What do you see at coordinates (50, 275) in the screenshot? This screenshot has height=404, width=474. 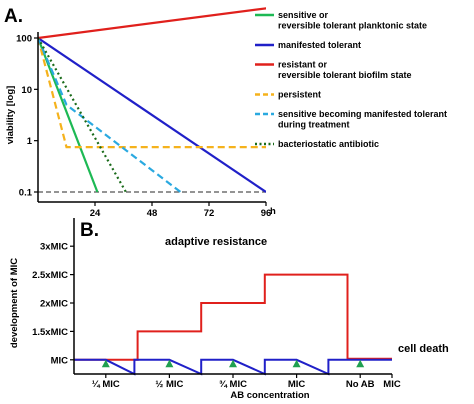 I see `y-tick-label: 2.5xMIC` at bounding box center [50, 275].